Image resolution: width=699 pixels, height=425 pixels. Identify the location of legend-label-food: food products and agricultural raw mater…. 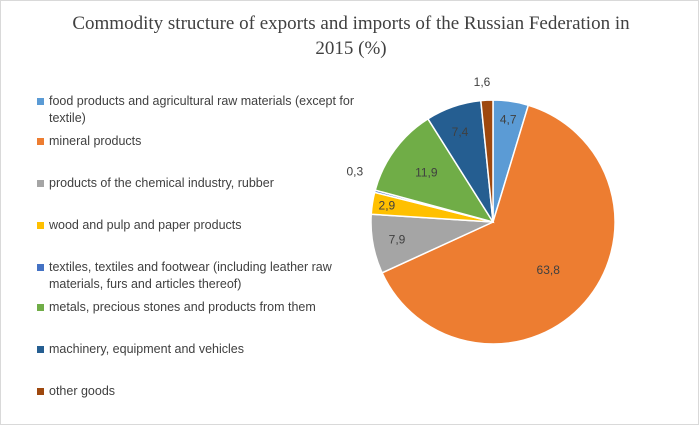
(202, 109).